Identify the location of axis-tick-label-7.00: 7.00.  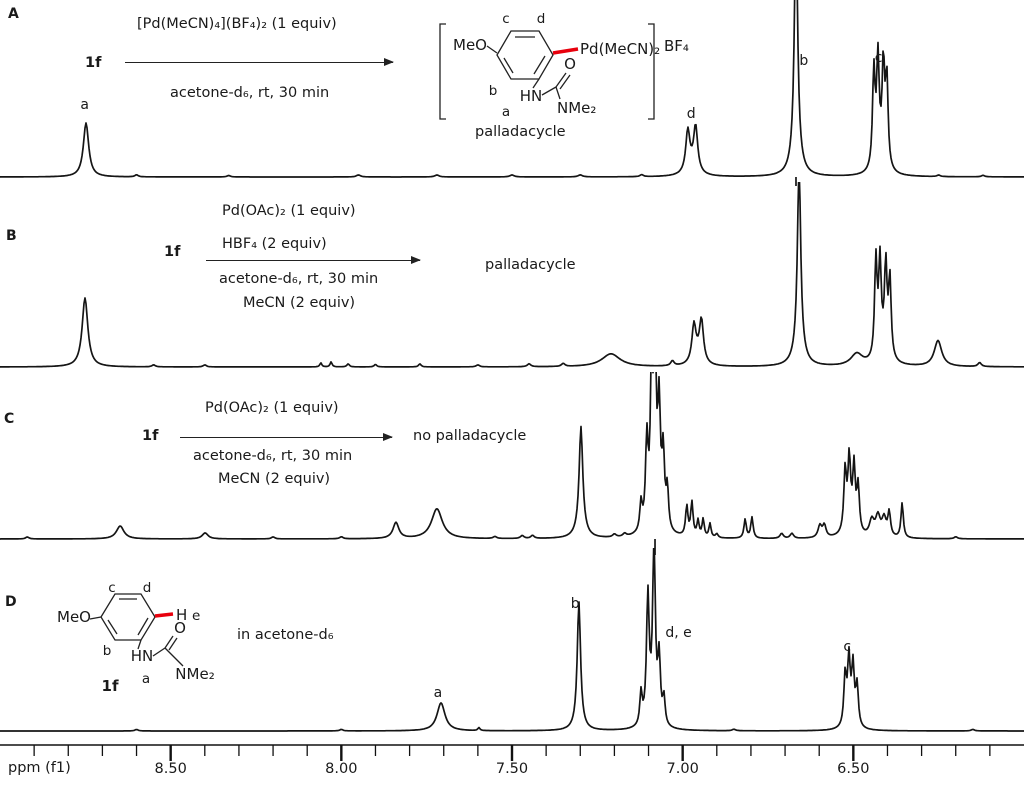
(682, 769).